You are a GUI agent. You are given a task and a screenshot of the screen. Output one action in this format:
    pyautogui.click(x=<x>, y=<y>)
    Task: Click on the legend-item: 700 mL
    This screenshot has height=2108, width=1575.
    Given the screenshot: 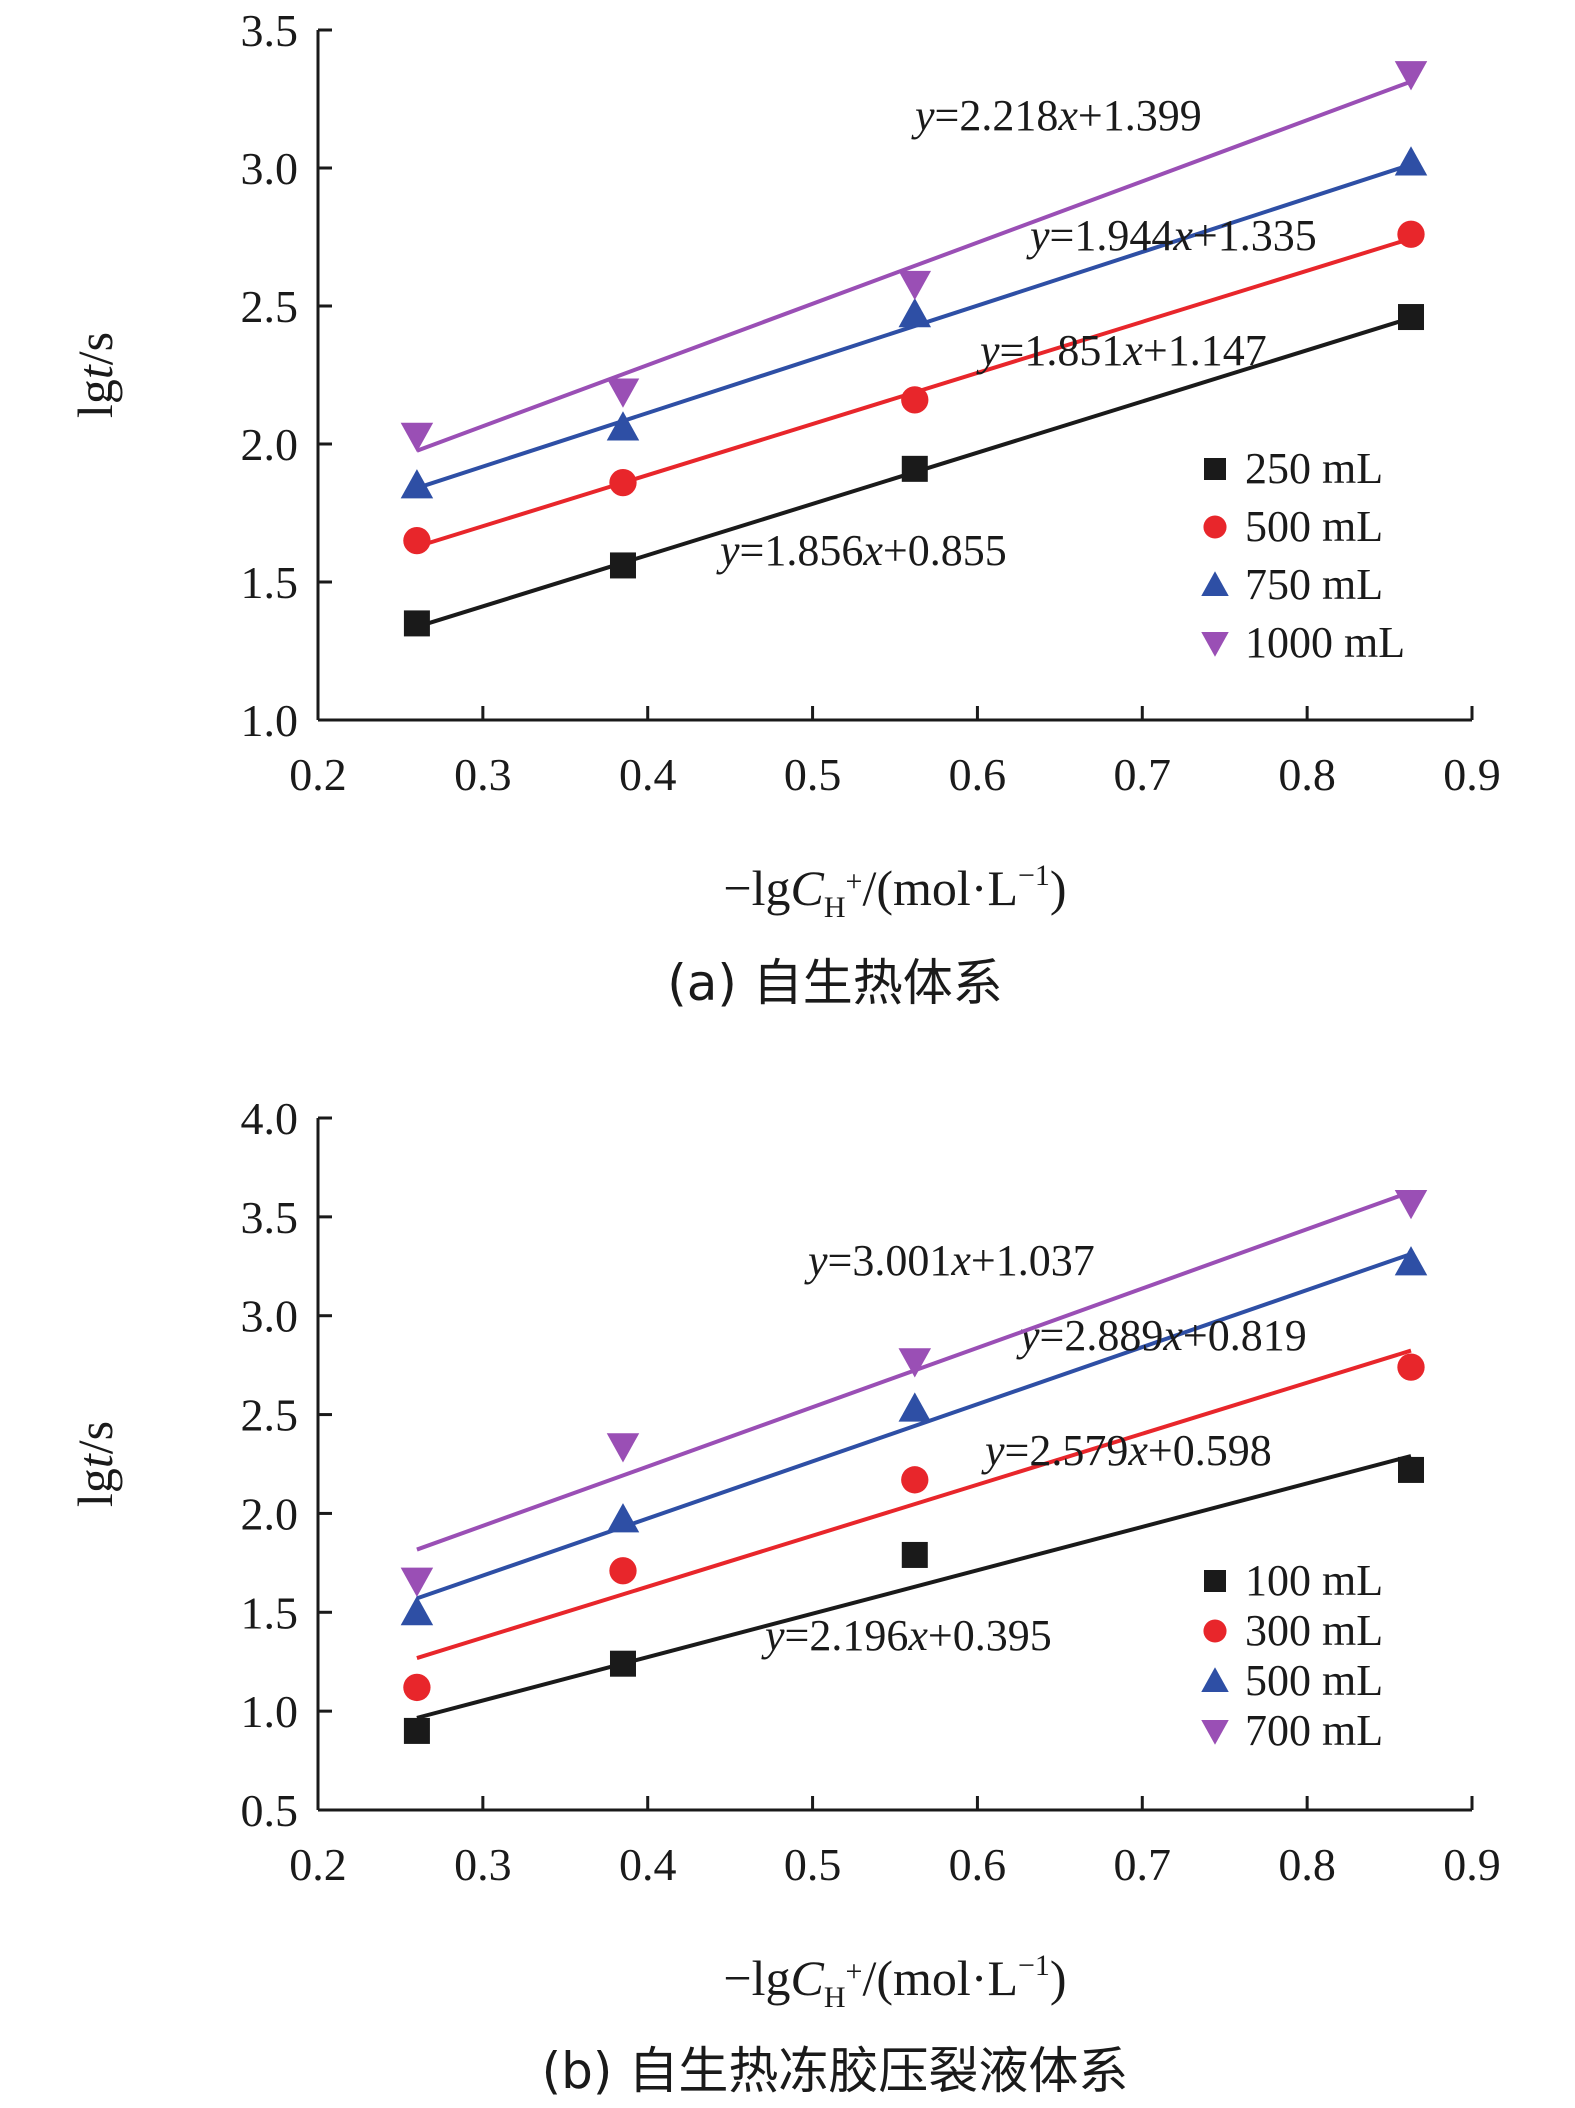 What is the action you would take?
    pyautogui.click(x=1292, y=1730)
    